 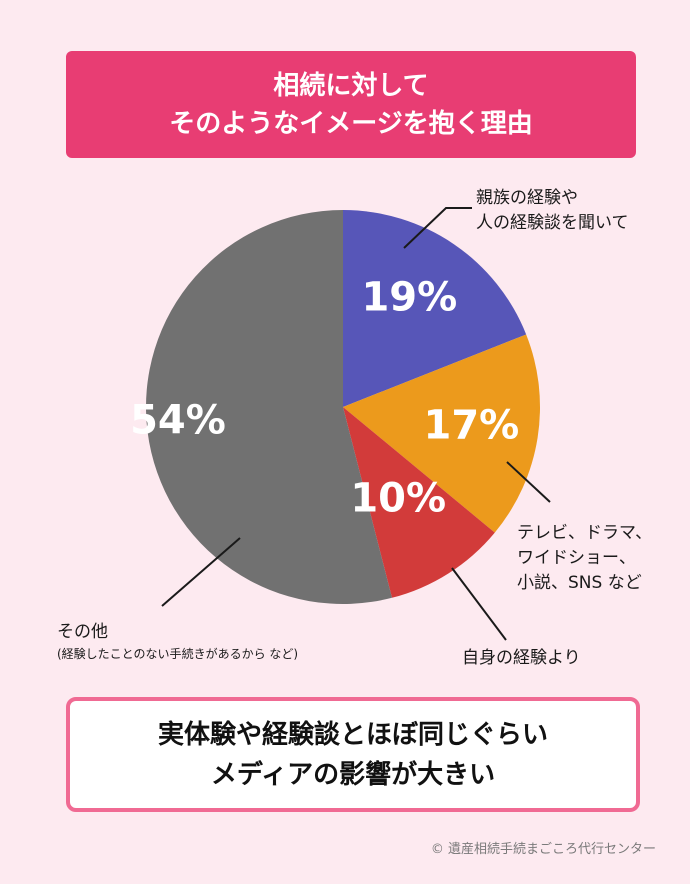 I want to click on label-other-line-1: その他, so click(x=82, y=632).